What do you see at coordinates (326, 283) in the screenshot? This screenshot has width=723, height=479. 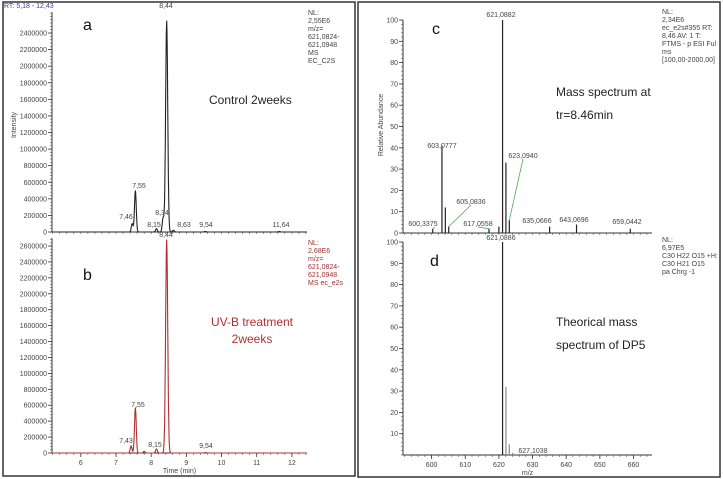 I see `info-line: MS ec_e2s` at bounding box center [326, 283].